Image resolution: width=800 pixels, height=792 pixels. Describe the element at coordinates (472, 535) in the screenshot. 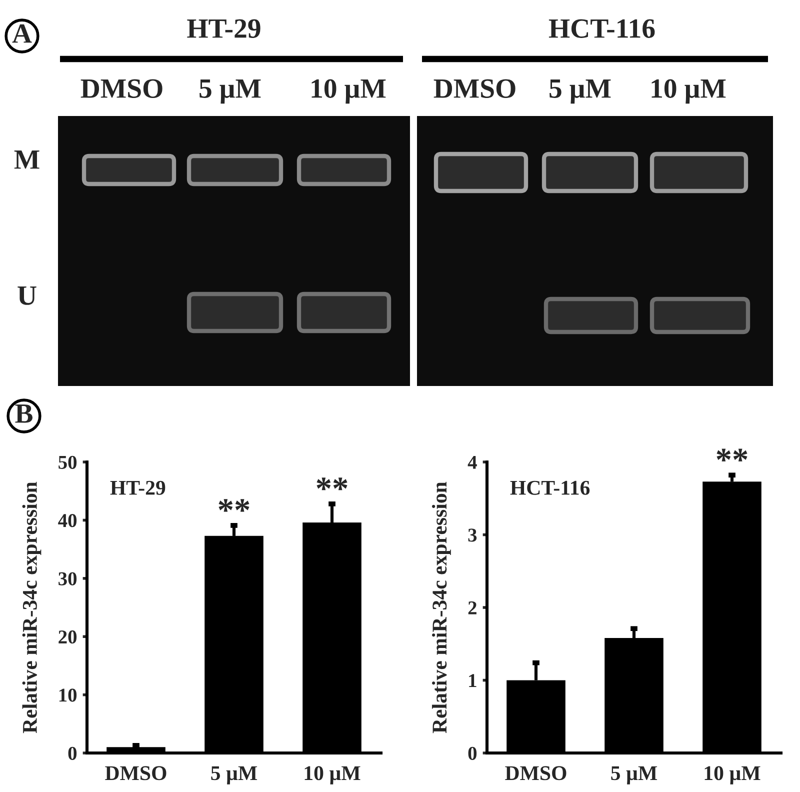

I see `y-tick-label: 3` at that location.